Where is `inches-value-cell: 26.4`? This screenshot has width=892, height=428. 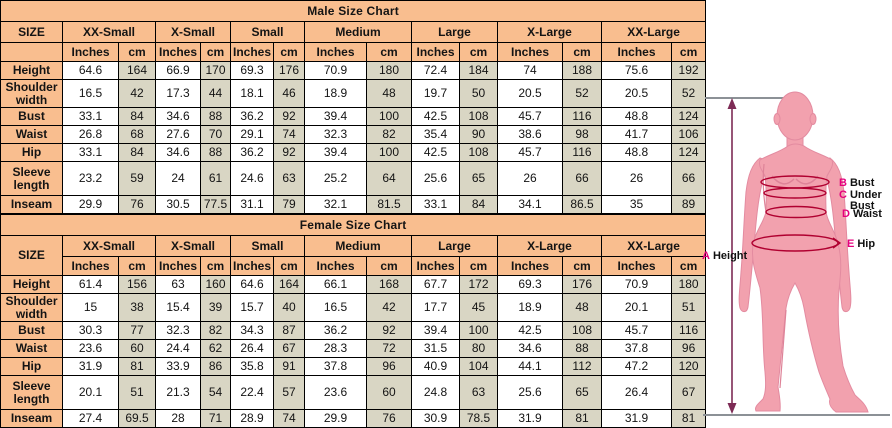
inches-value-cell: 26.4 is located at coordinates (252, 348).